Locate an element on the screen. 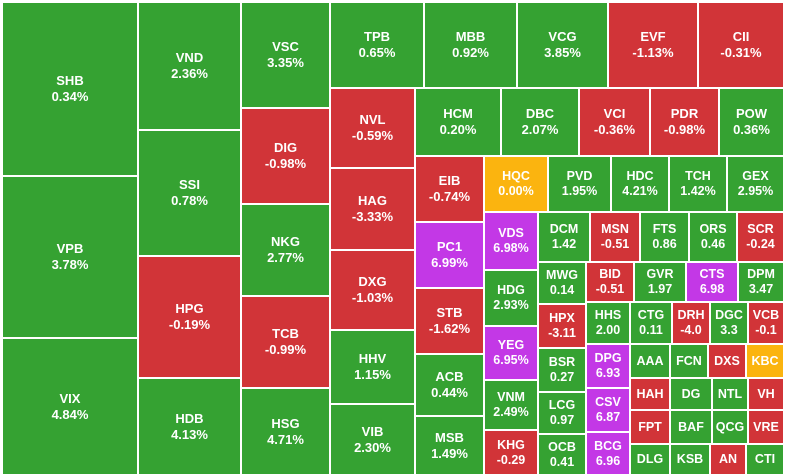 The width and height of the screenshot is (785, 475). tile-symbol: DG is located at coordinates (691, 393).